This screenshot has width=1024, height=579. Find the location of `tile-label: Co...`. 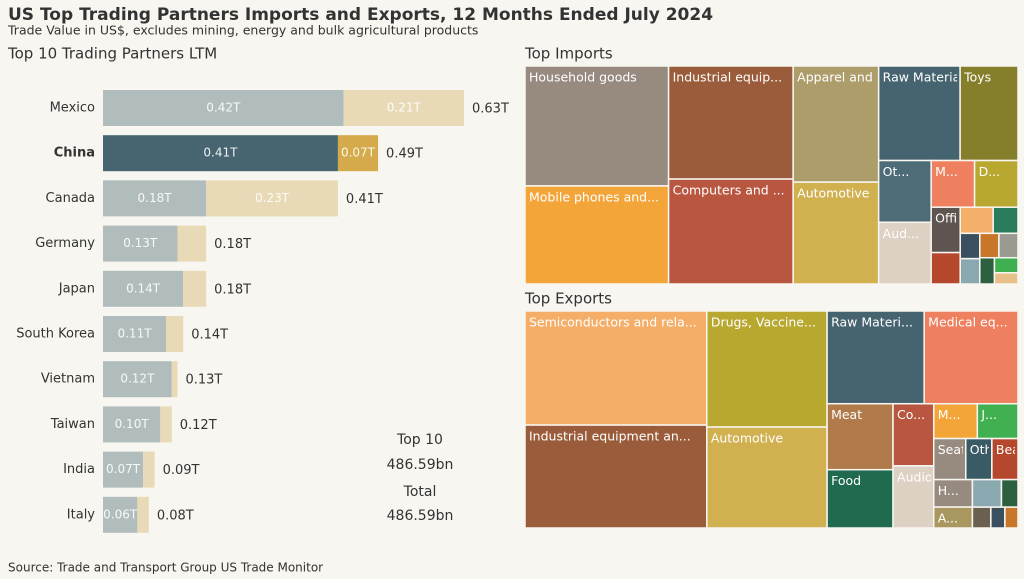

tile-label: Co... is located at coordinates (911, 414).